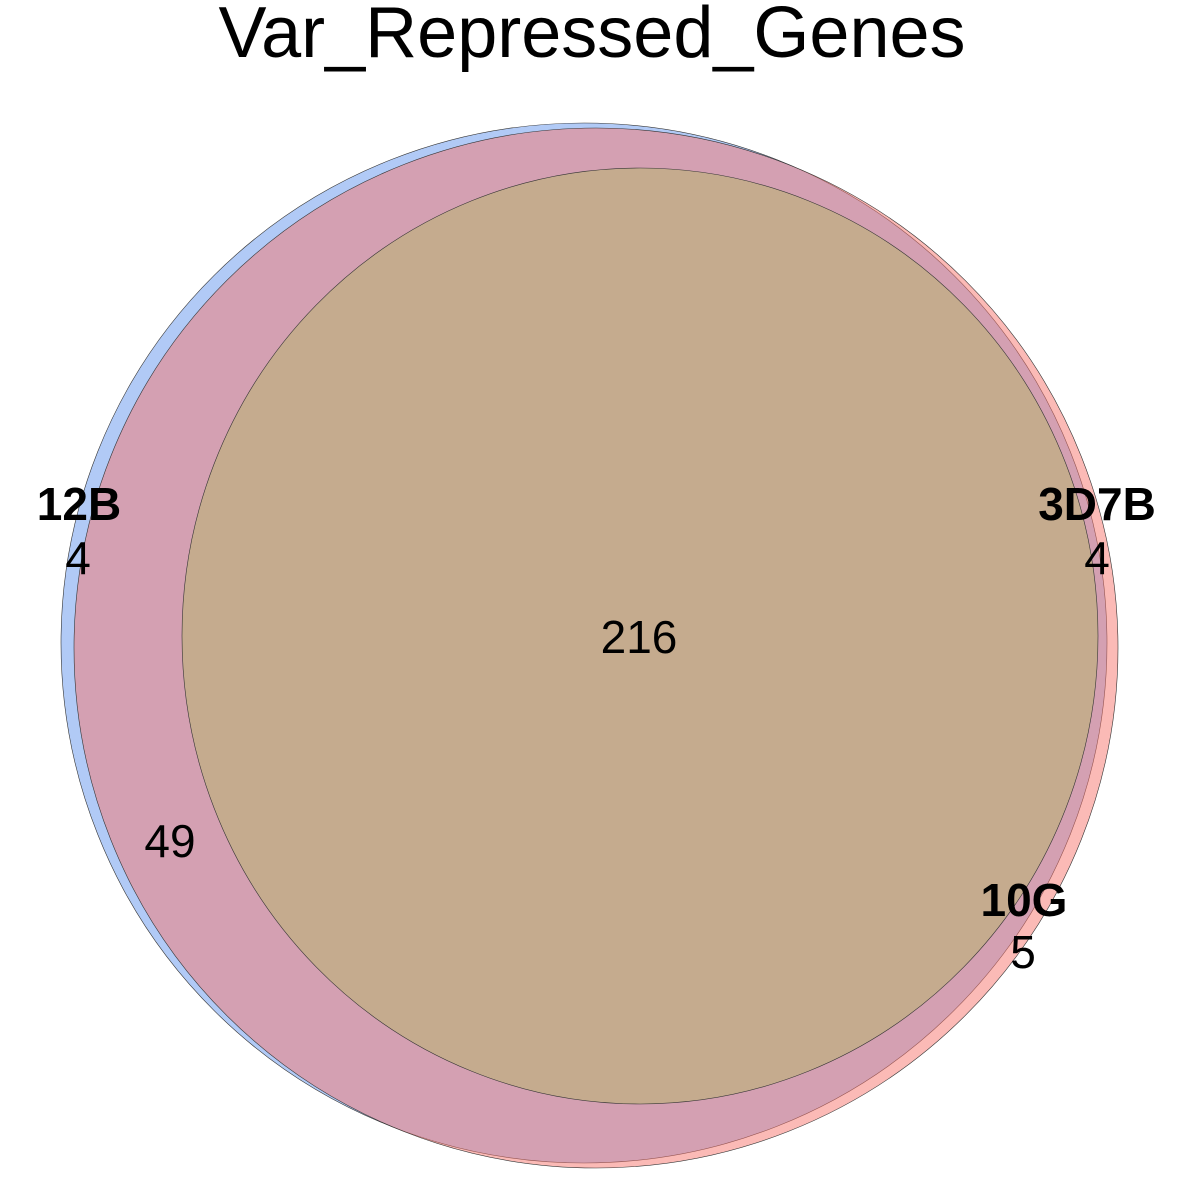  I want to click on count-12B-10G: 49, so click(169, 841).